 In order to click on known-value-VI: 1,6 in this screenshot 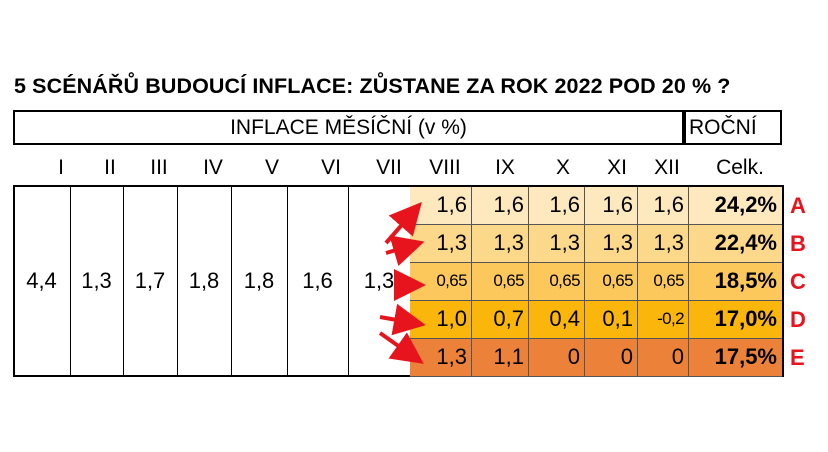, I will do `click(317, 280)`.